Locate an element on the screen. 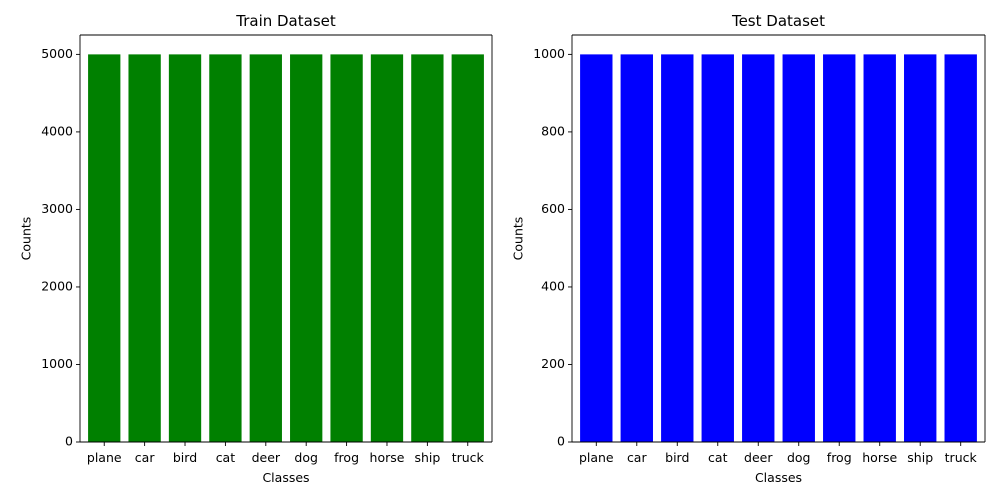 This screenshot has width=1000, height=500. chart-title: Test Dataset is located at coordinates (778, 21).